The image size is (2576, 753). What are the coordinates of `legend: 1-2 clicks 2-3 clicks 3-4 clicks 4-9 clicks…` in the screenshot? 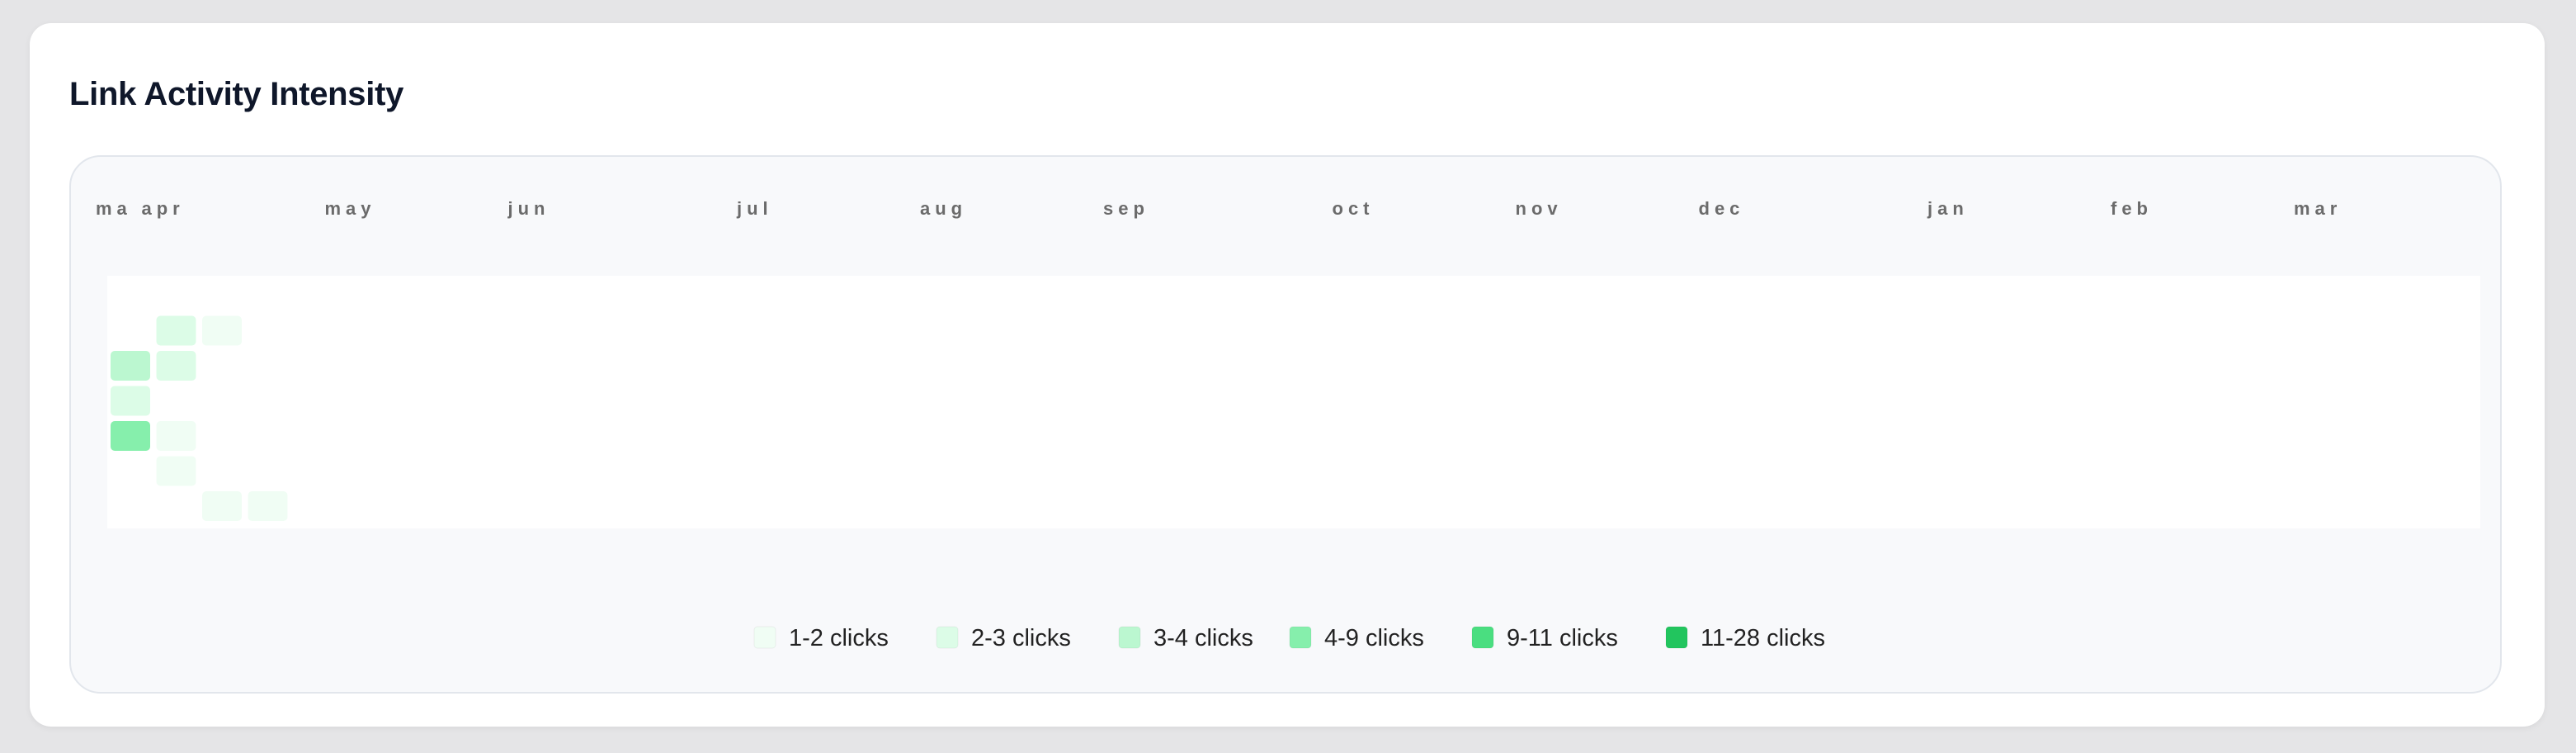 It's located at (1289, 638).